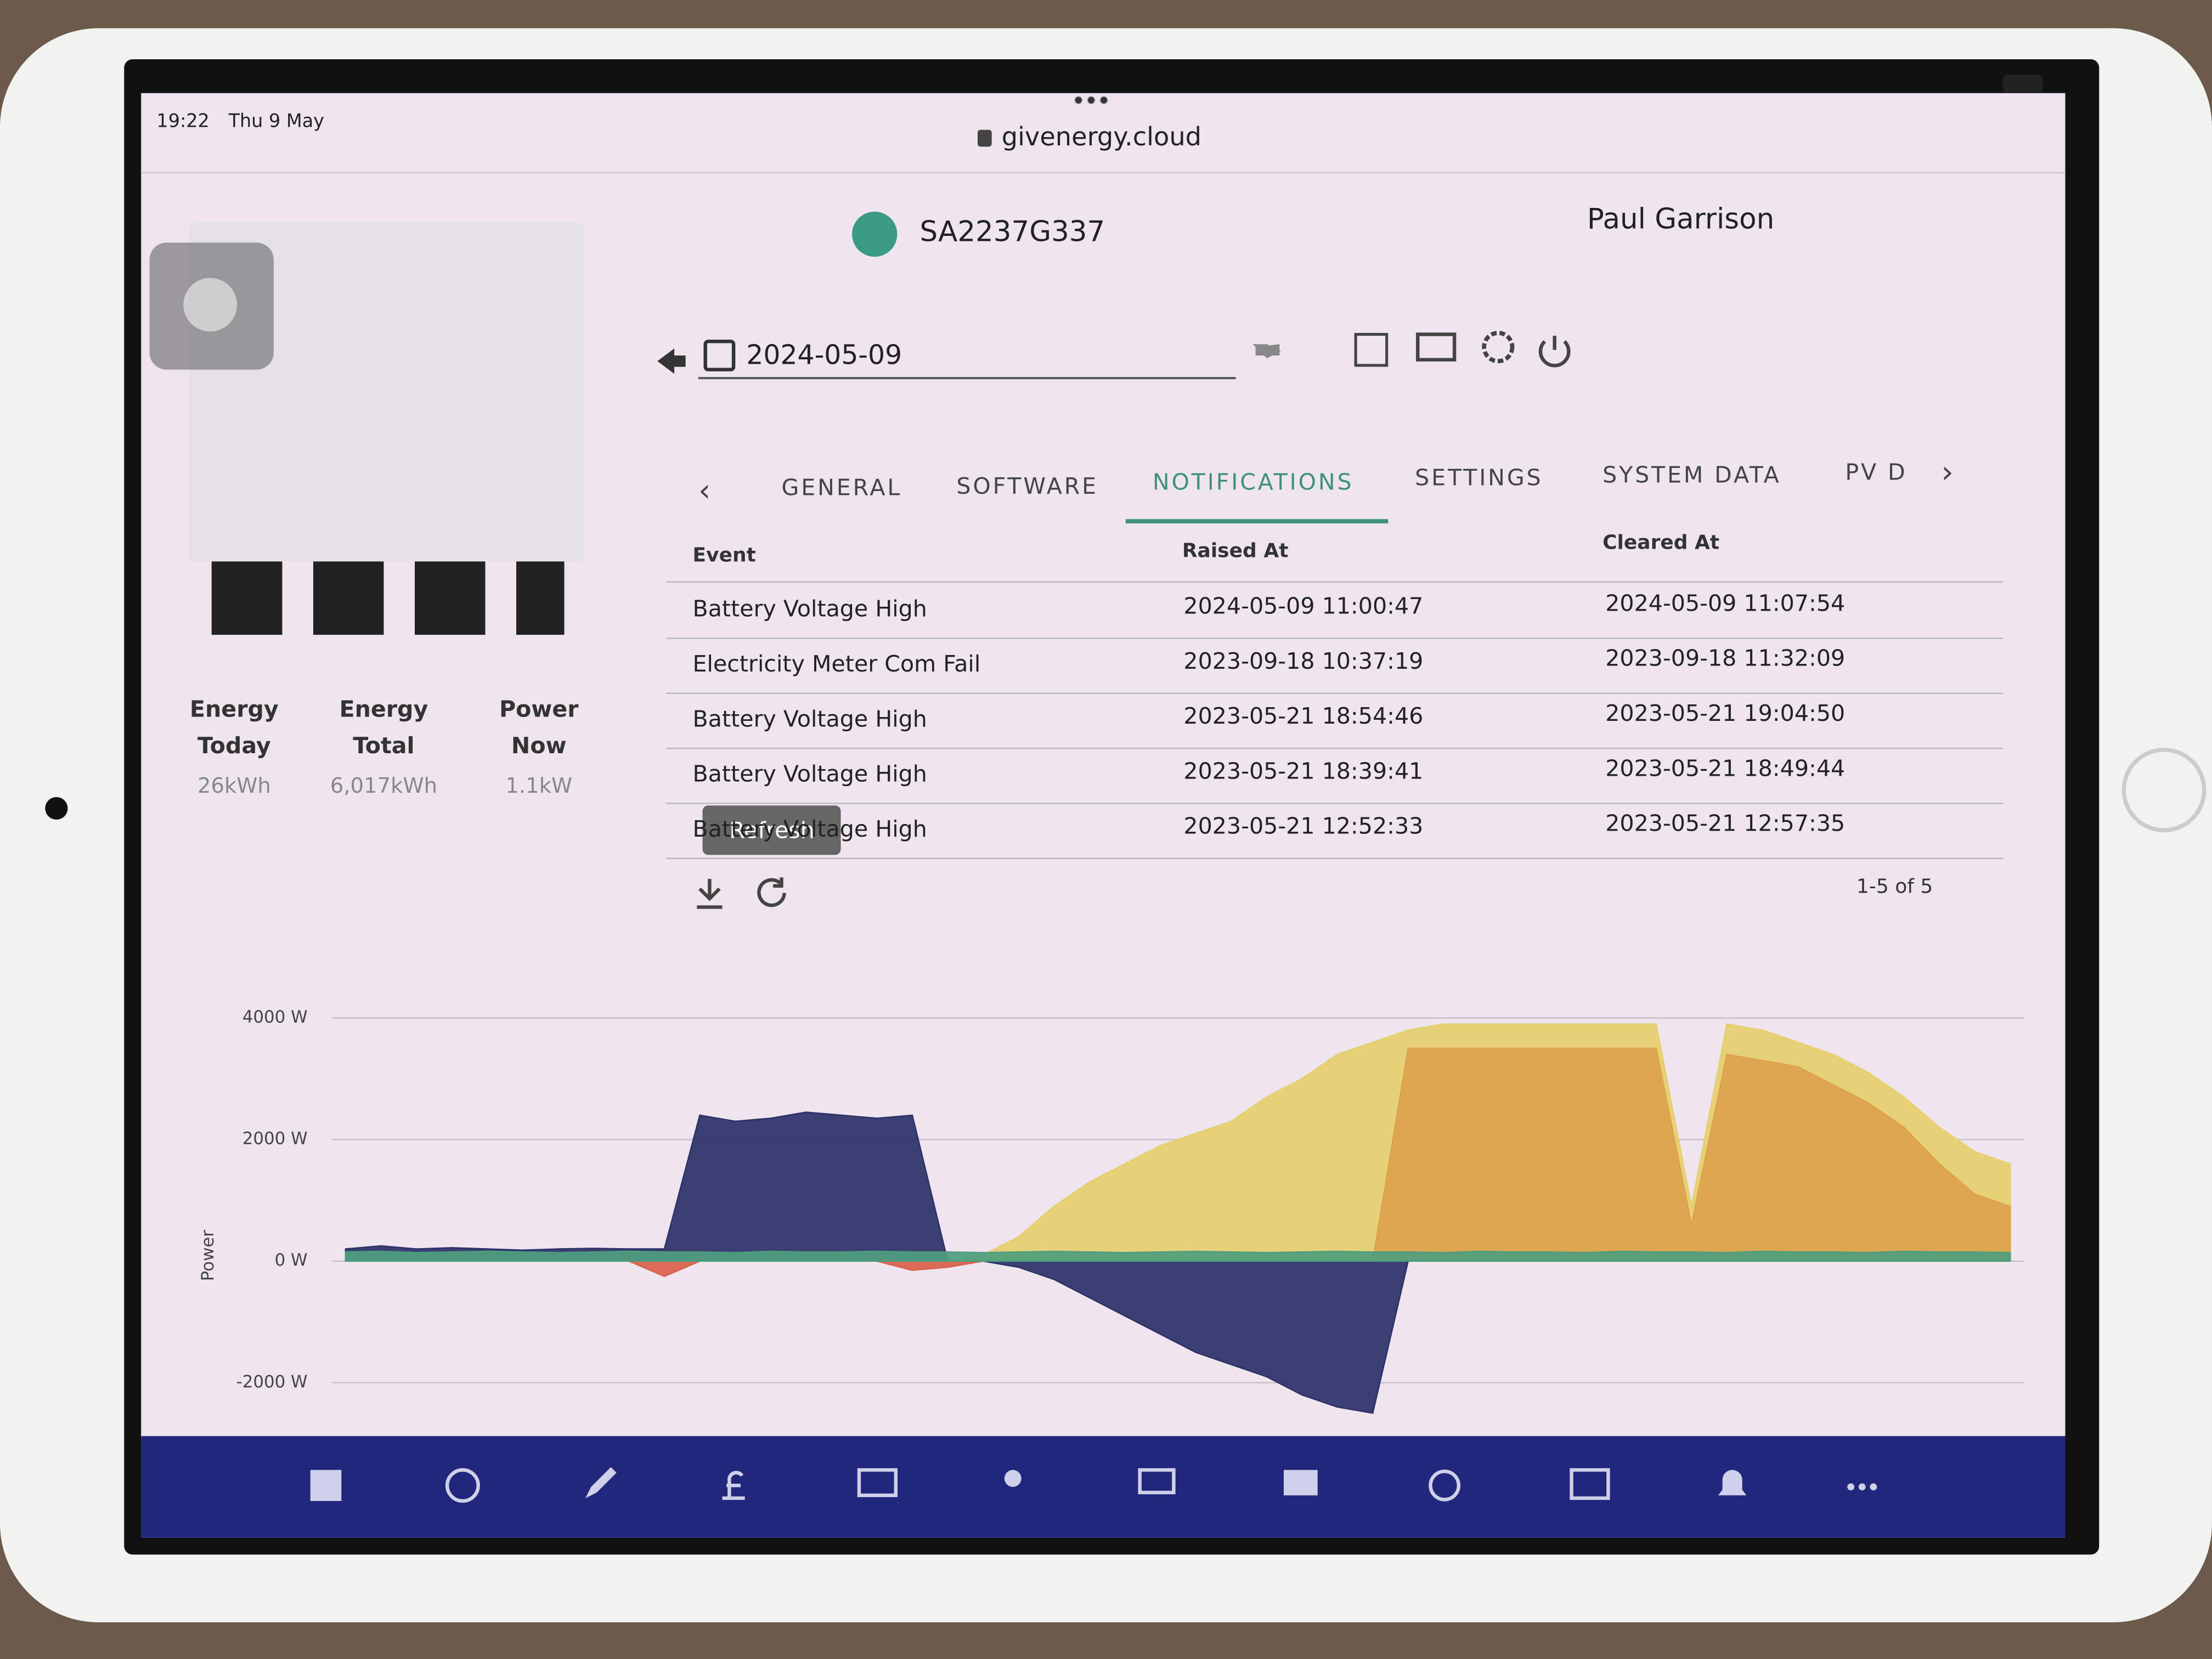  What do you see at coordinates (1681, 219) in the screenshot?
I see `user-name: Paul Garrison` at bounding box center [1681, 219].